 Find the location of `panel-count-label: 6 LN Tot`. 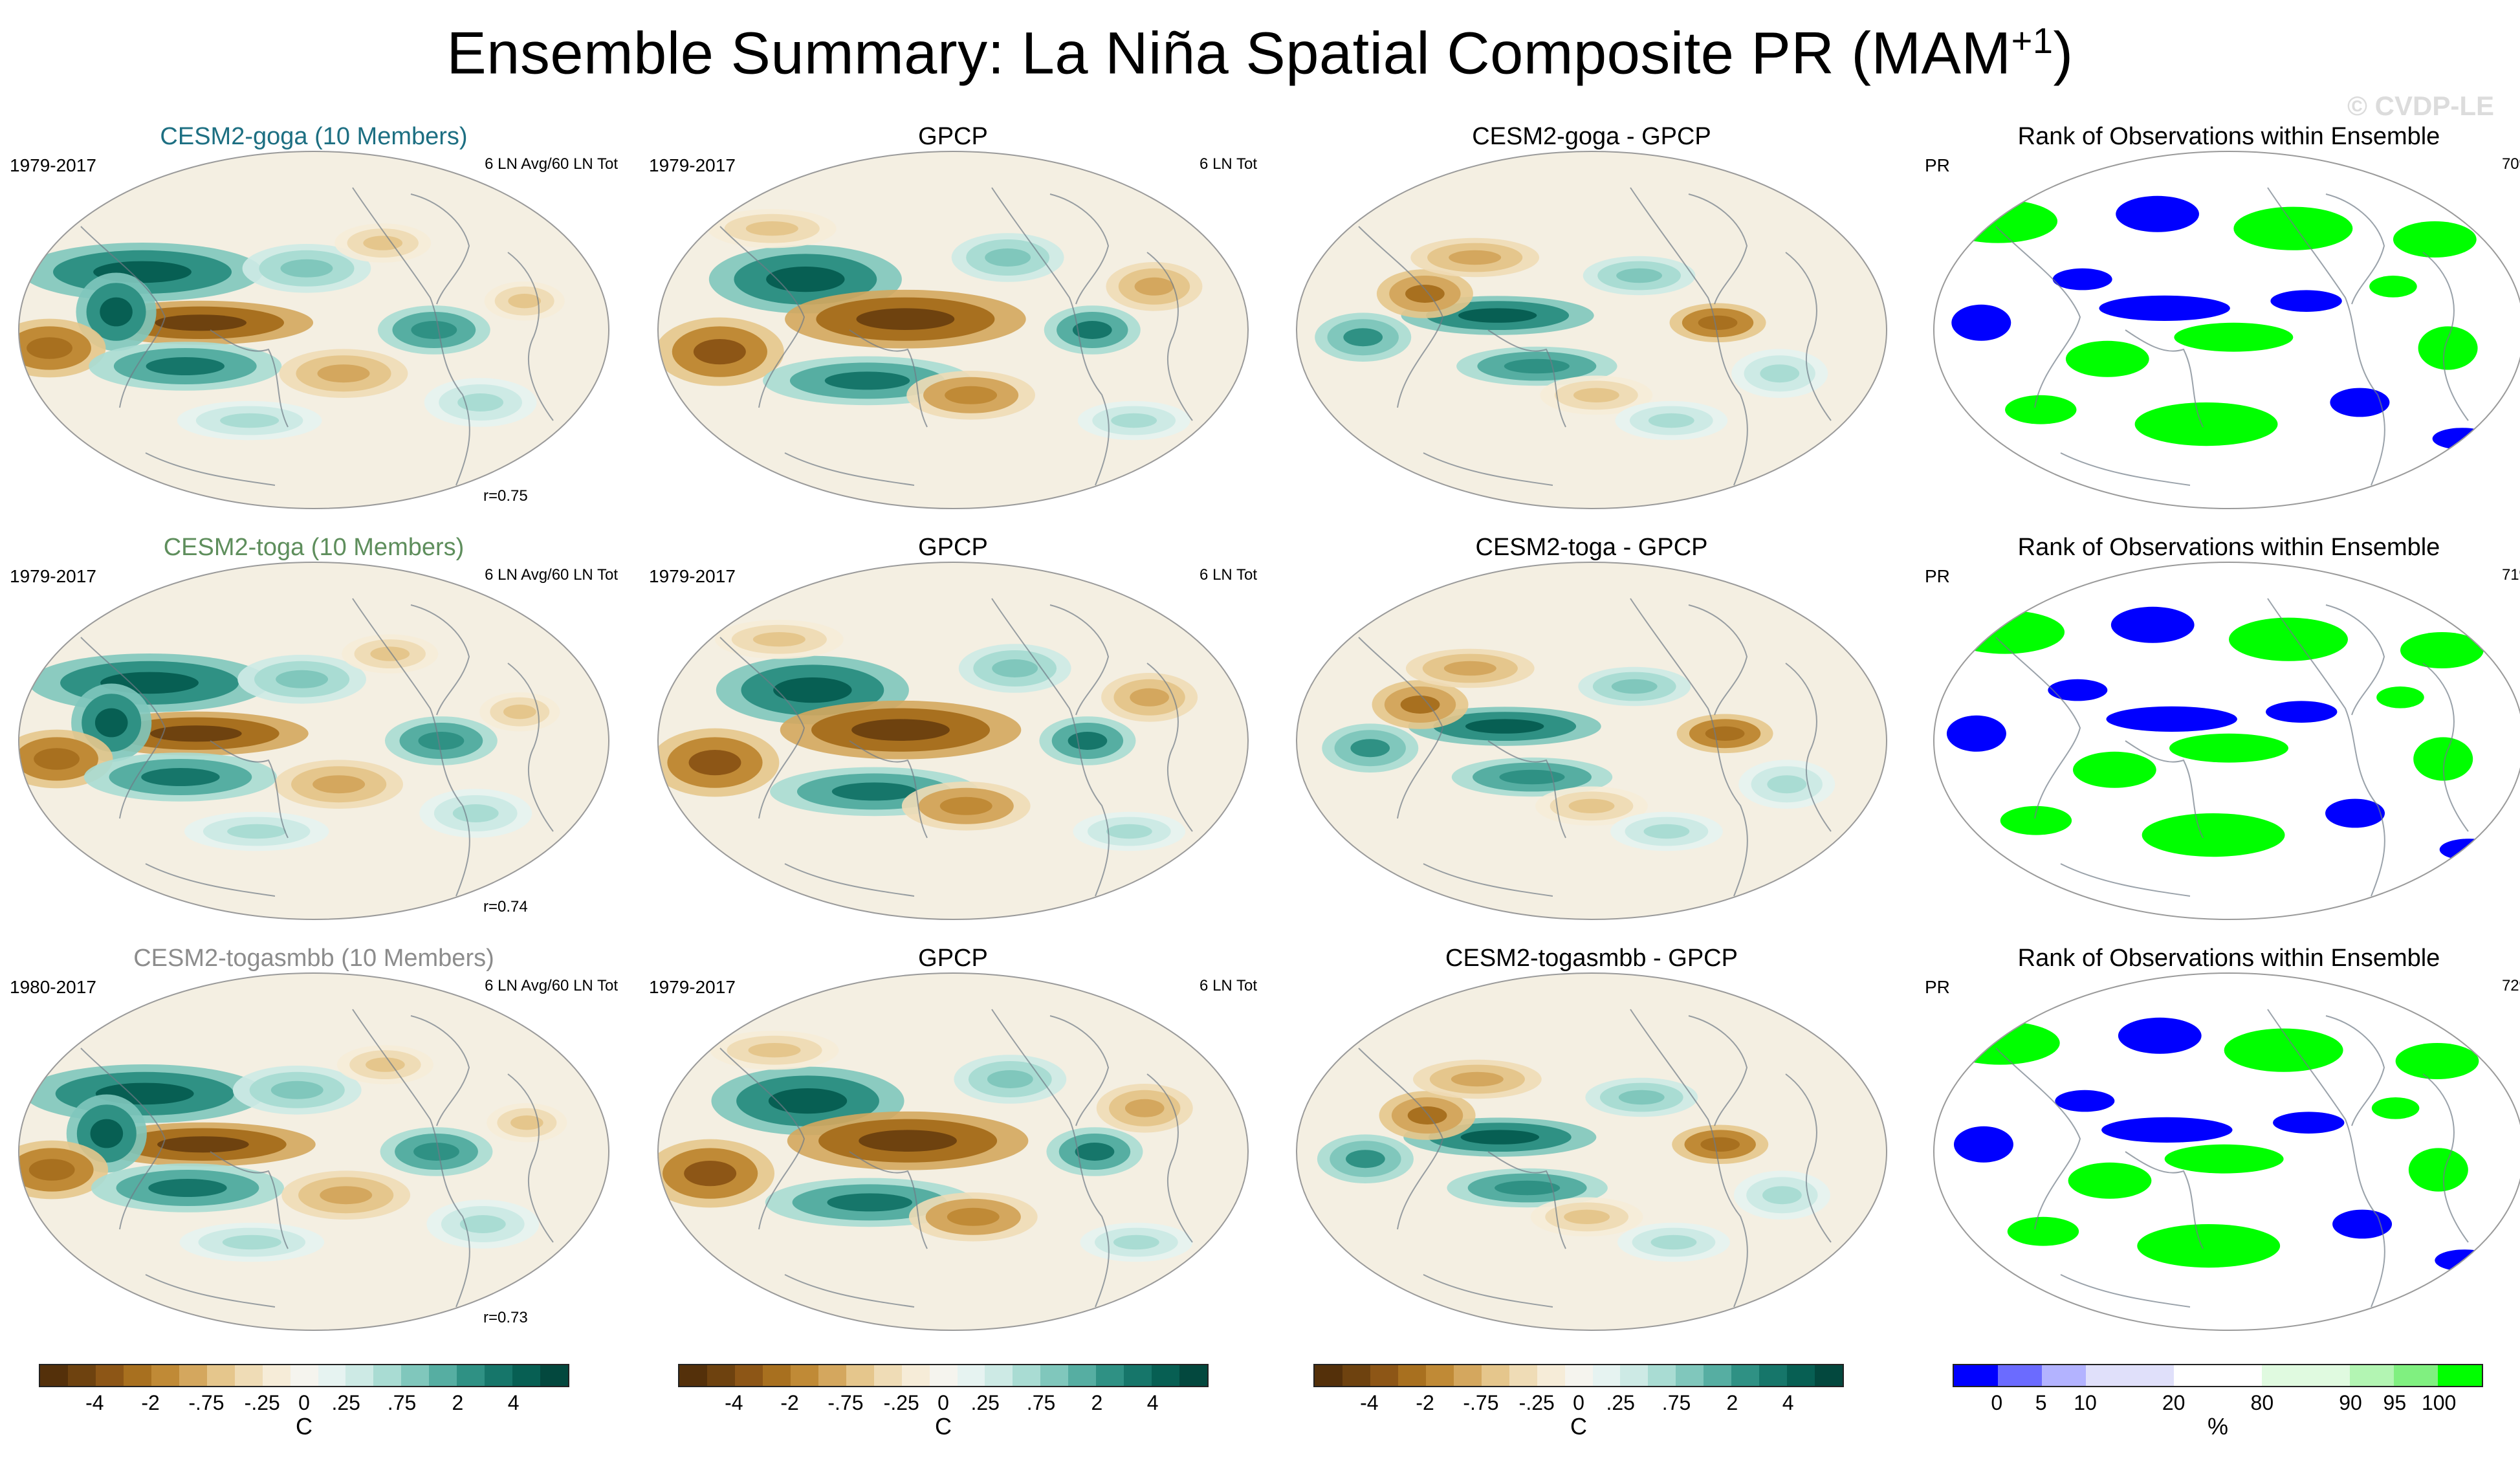

panel-count-label: 6 LN Tot is located at coordinates (1228, 164).